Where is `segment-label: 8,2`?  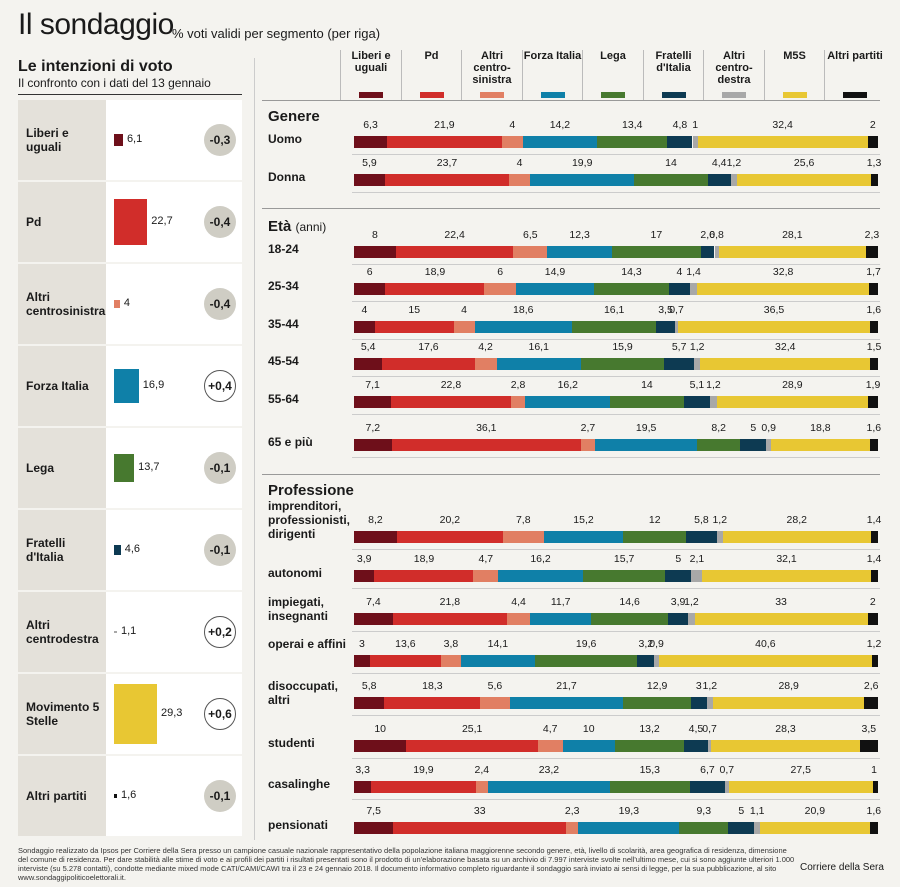
segment-label: 8,2 is located at coordinates (719, 428).